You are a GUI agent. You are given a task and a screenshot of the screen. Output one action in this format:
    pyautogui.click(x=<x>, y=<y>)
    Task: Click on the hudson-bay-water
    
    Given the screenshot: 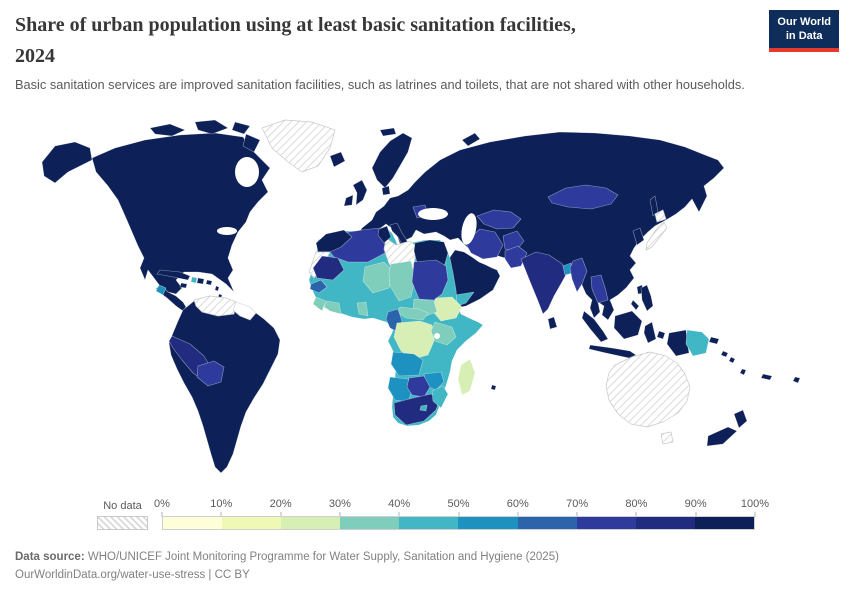 What is the action you would take?
    pyautogui.click(x=247, y=172)
    